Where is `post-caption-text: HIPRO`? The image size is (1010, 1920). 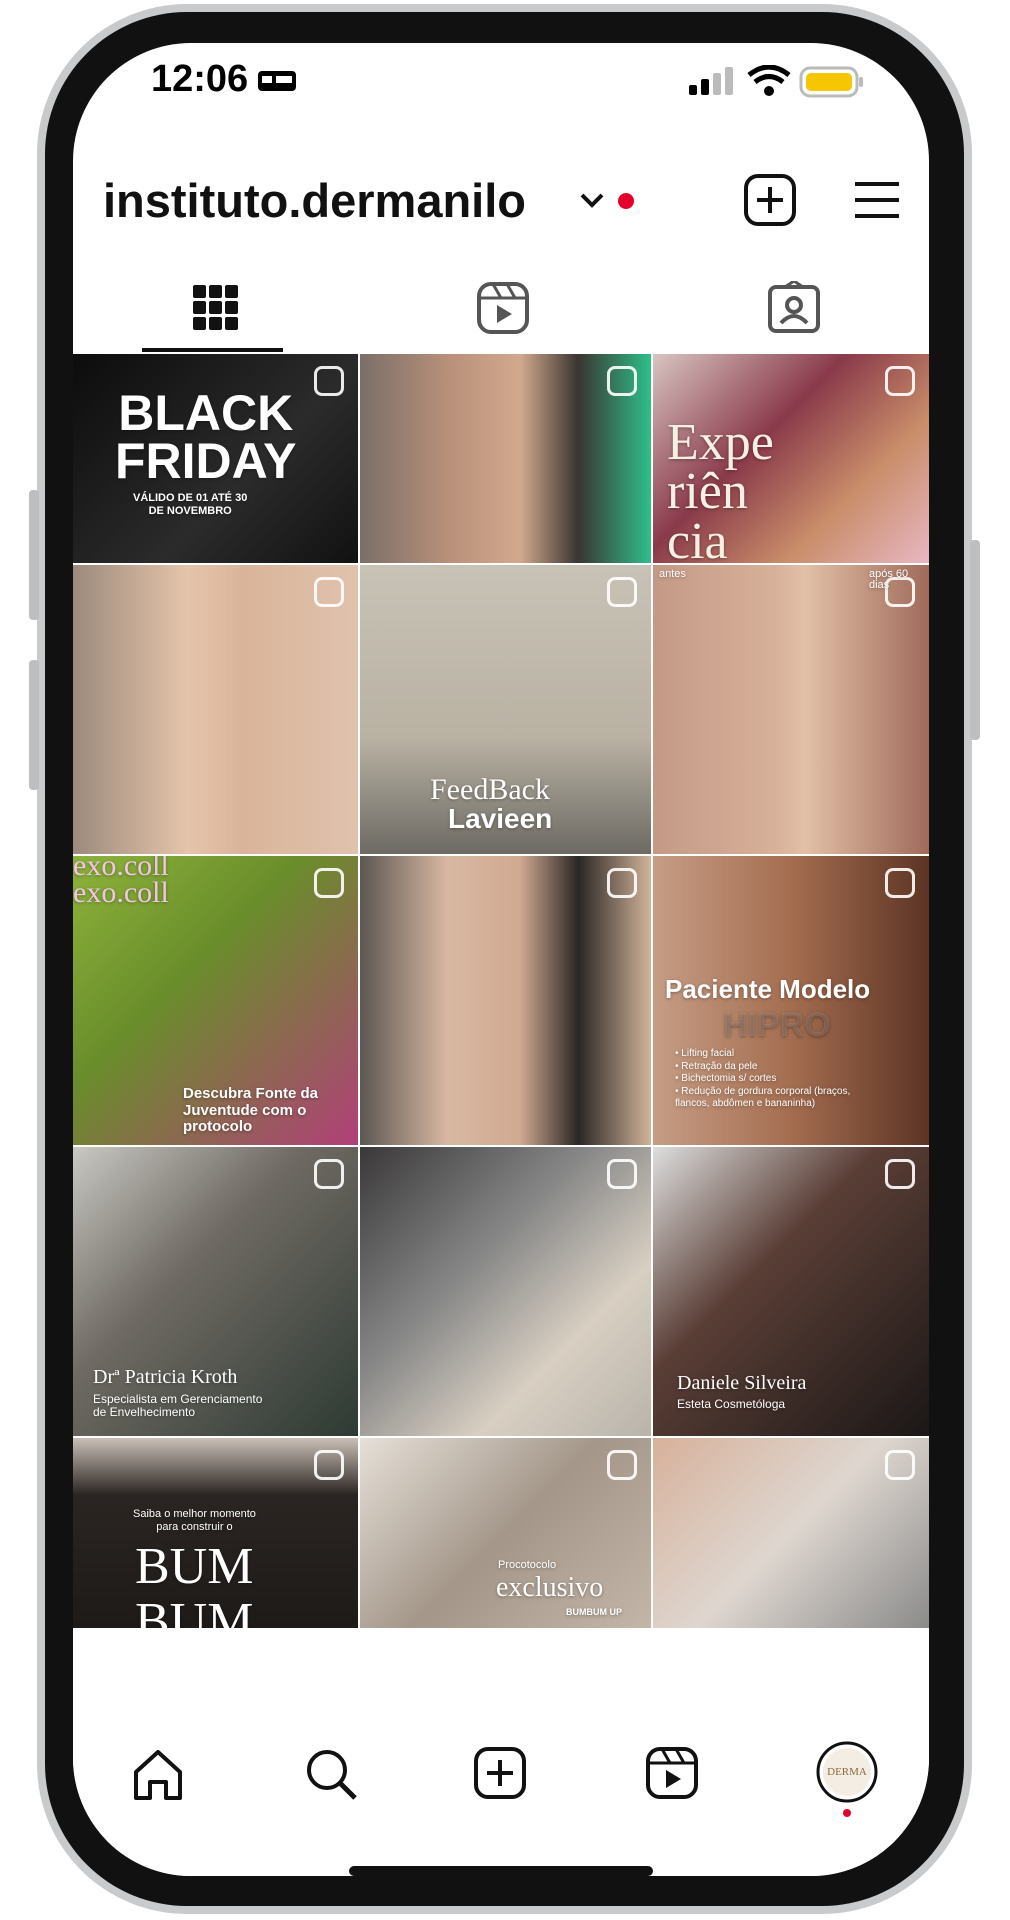 post-caption-text: HIPRO is located at coordinates (777, 1025).